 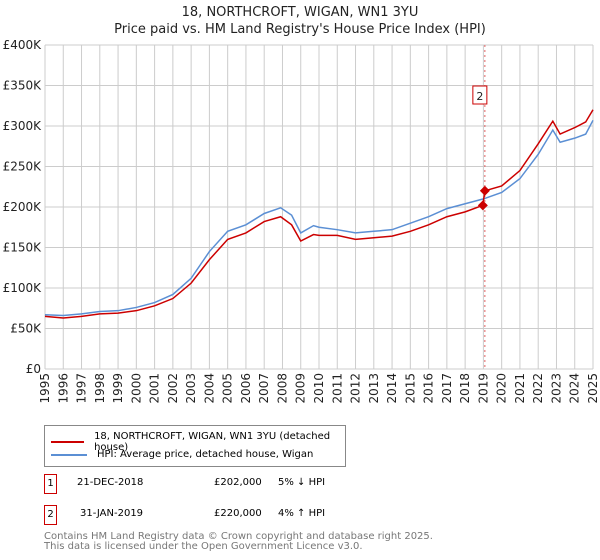 I want to click on transaction-date: 21-DEC-2018, so click(x=110, y=482).